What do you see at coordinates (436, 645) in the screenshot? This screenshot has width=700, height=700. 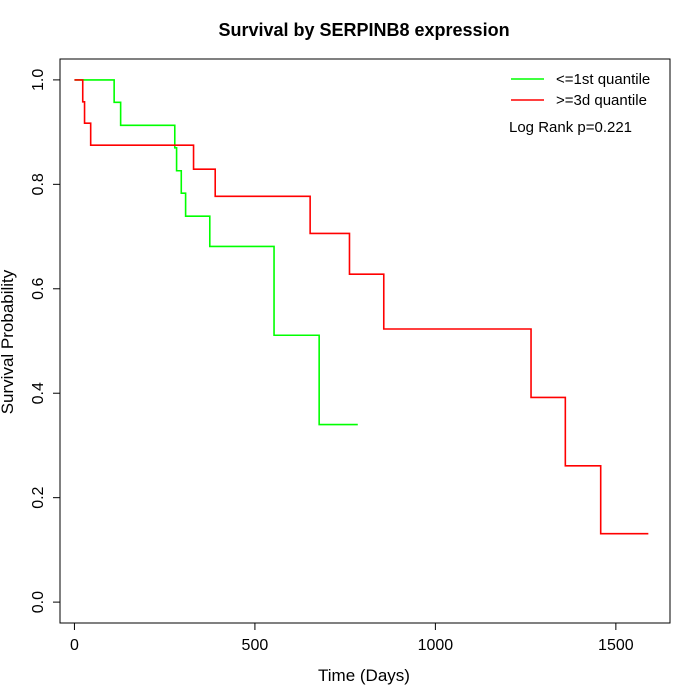 I see `x-tick-label: 1000` at bounding box center [436, 645].